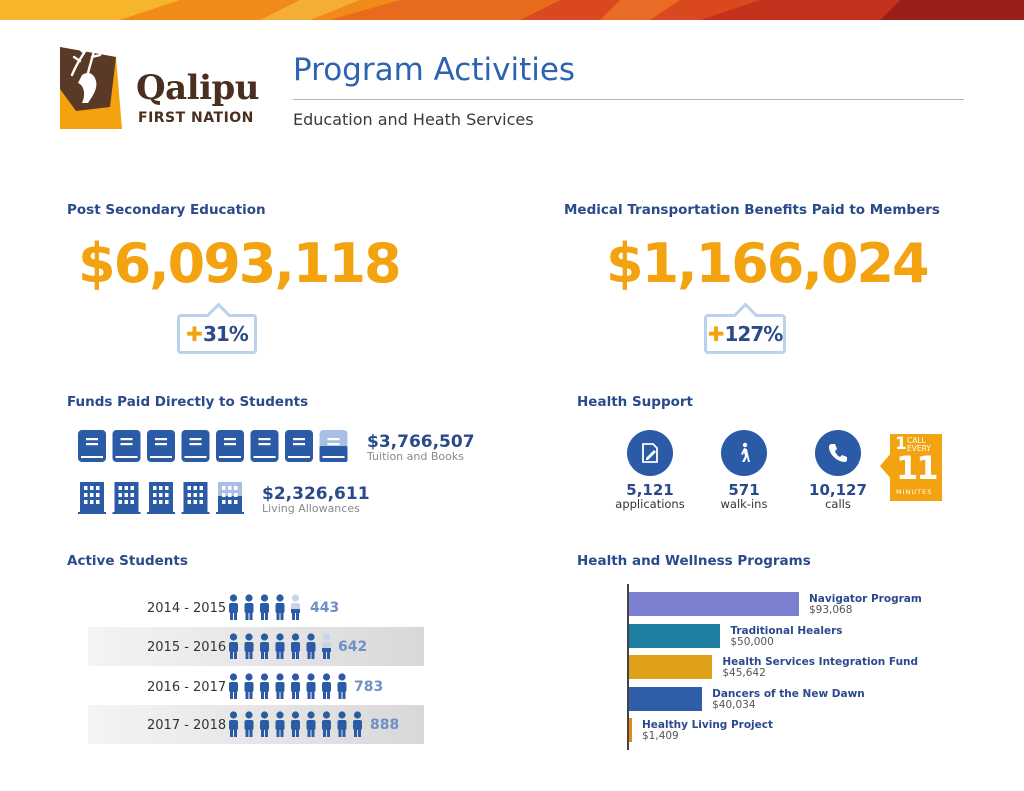 This screenshot has width=1024, height=791. I want to click on medical-amount: $1,166,024, so click(768, 263).